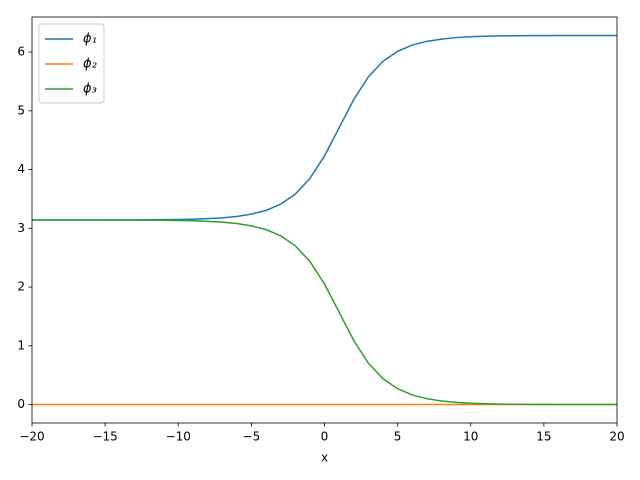 The height and width of the screenshot is (480, 640). What do you see at coordinates (470, 437) in the screenshot?
I see `x-tick-label: 10` at bounding box center [470, 437].